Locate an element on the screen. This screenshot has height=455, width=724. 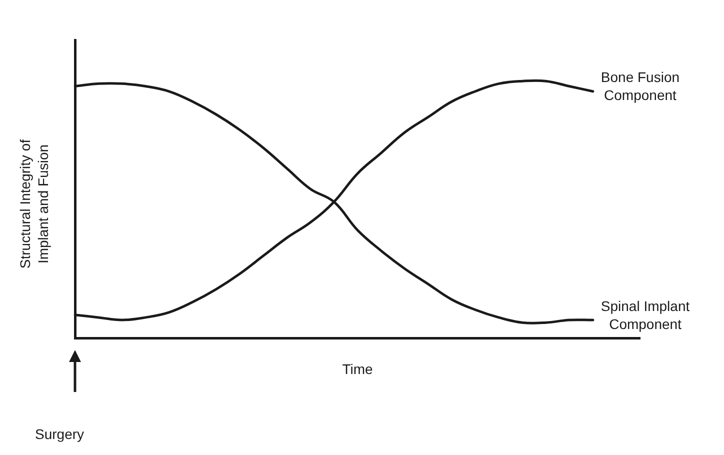
y-axis-title: Structural Integrity of Implant and Fusion is located at coordinates (33, 204).